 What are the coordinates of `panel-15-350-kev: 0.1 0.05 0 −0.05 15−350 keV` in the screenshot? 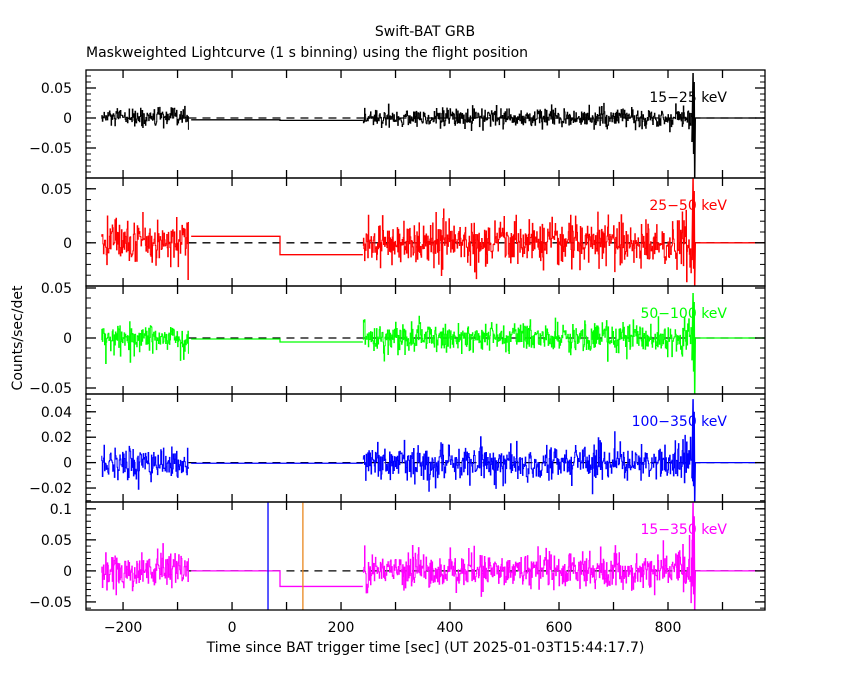 It's located at (397, 556).